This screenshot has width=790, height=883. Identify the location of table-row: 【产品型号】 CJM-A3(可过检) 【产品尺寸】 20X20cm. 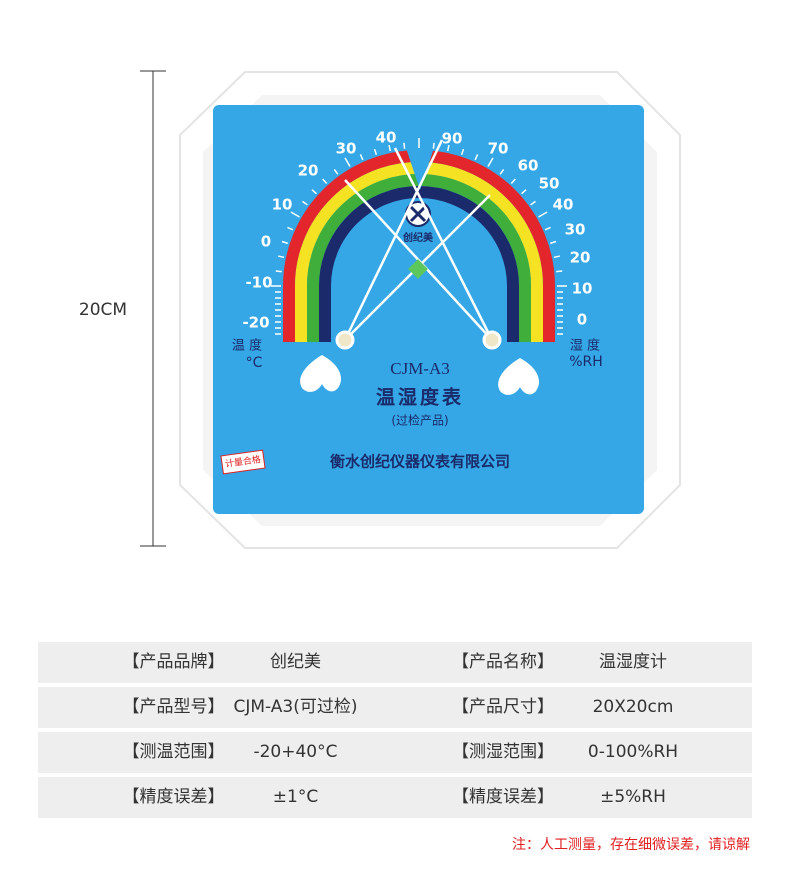
(395, 707).